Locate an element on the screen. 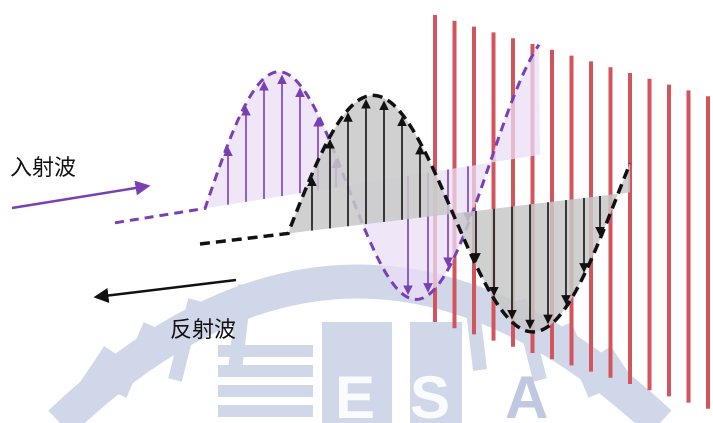  incident-direction-arrow is located at coordinates (81, 195).